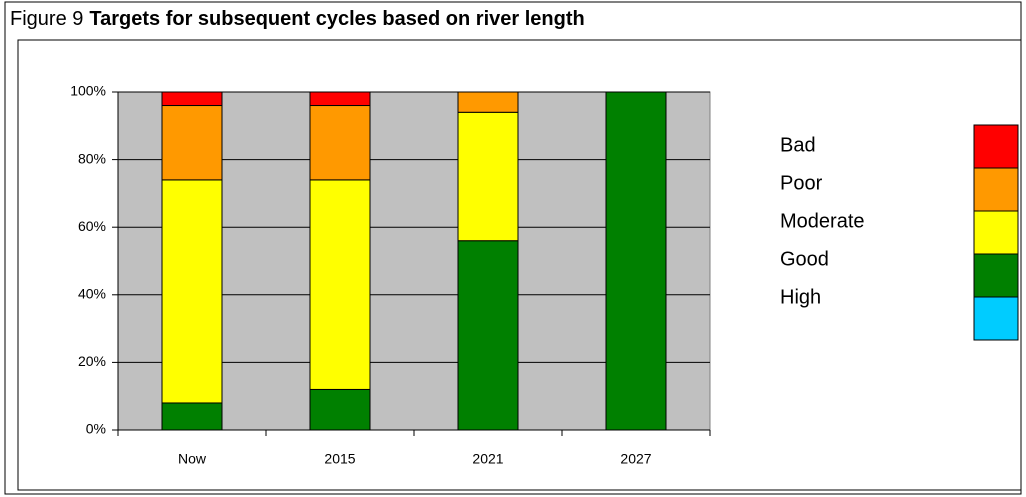  What do you see at coordinates (804, 259) in the screenshot?
I see `legend-label: Good` at bounding box center [804, 259].